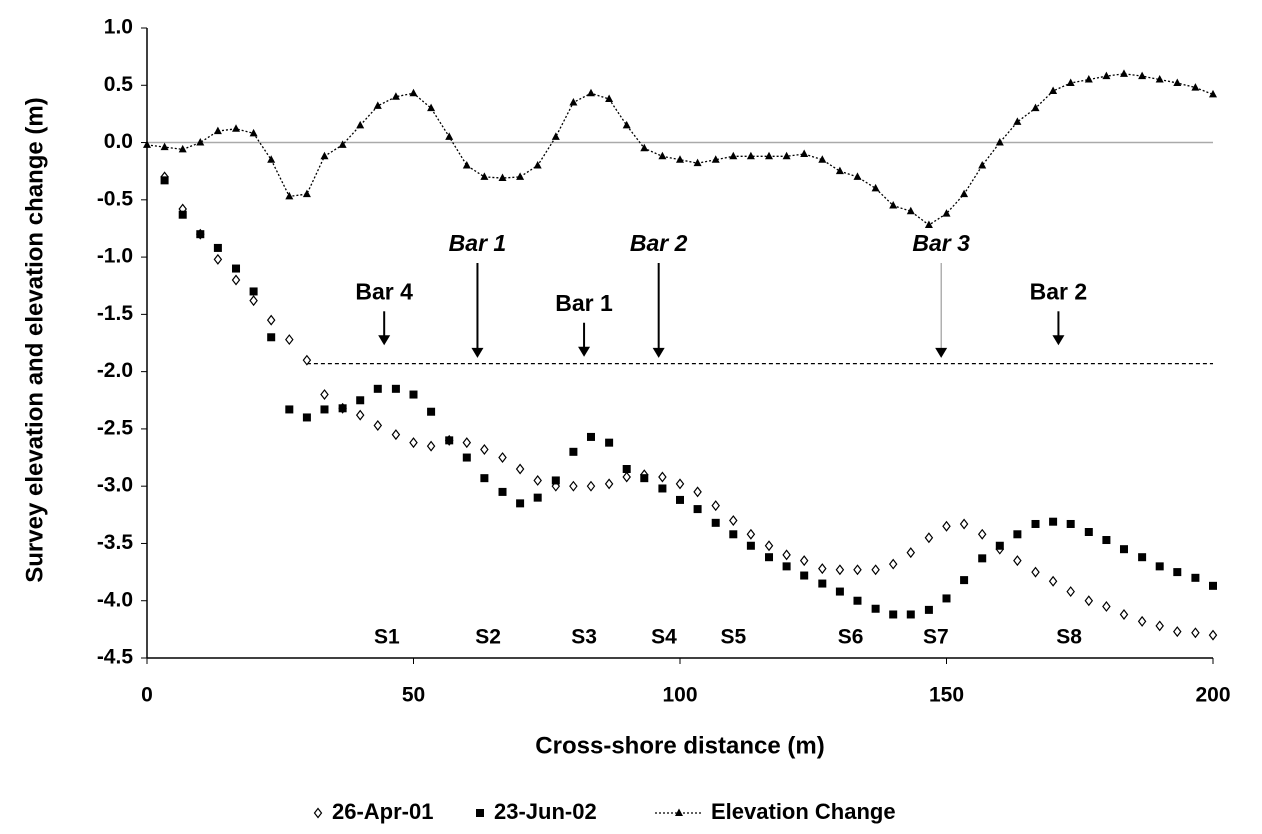  I want to click on section-label: S4, so click(664, 637).